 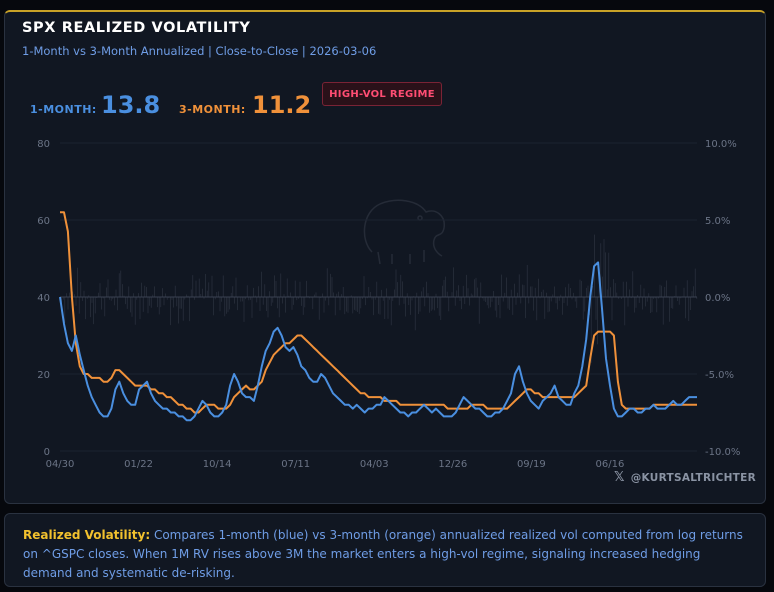 What do you see at coordinates (719, 375) in the screenshot?
I see `y-right-tick-label: -5.0%` at bounding box center [719, 375].